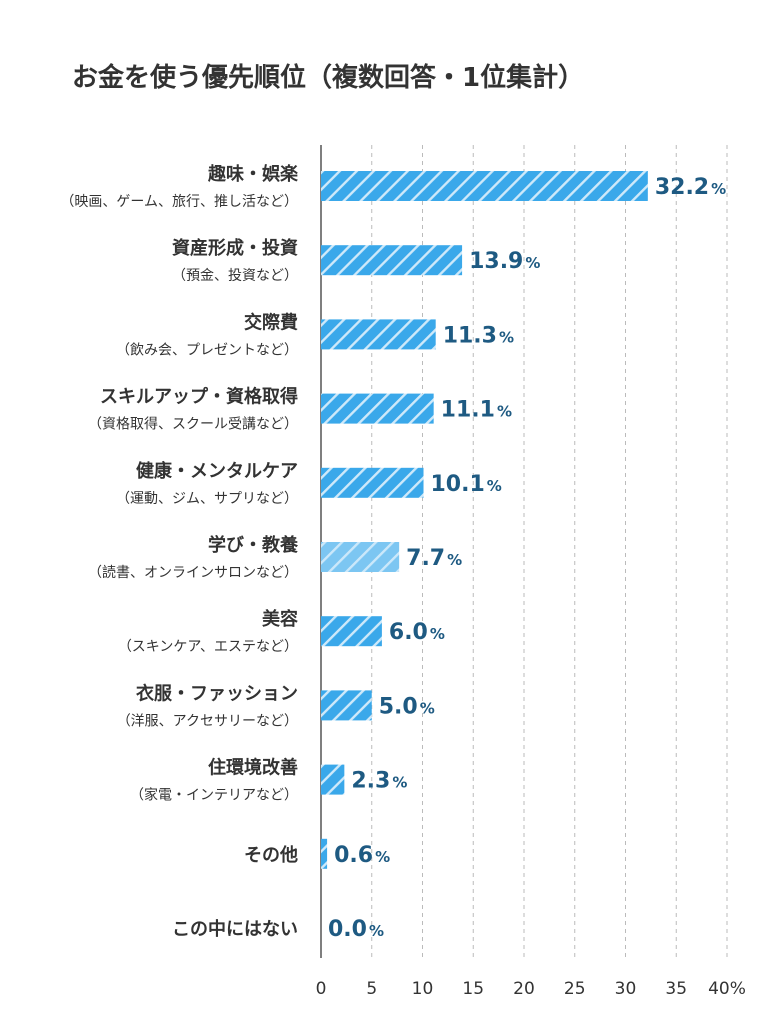 The width and height of the screenshot is (770, 1028). Describe the element at coordinates (214, 795) in the screenshot. I see `category-sublabel: （家電・インテリアなど）` at that location.